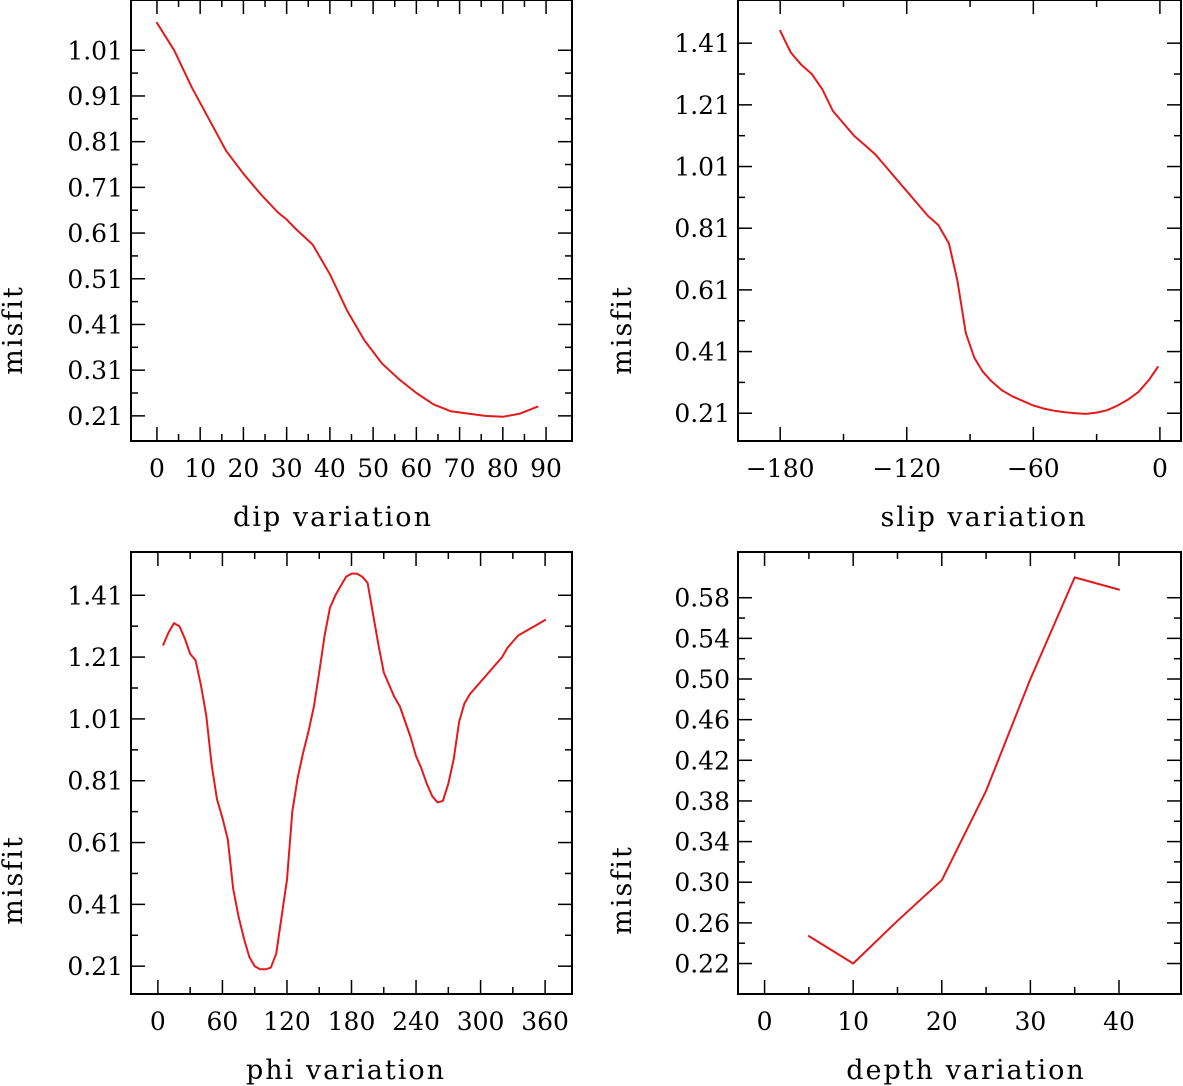  I want to click on y-tick-label: 0.31, so click(95, 370).